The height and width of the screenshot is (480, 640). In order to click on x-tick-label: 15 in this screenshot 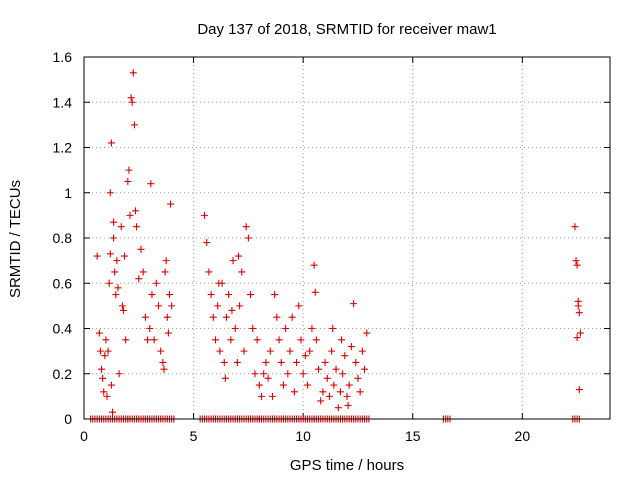, I will do `click(413, 436)`.